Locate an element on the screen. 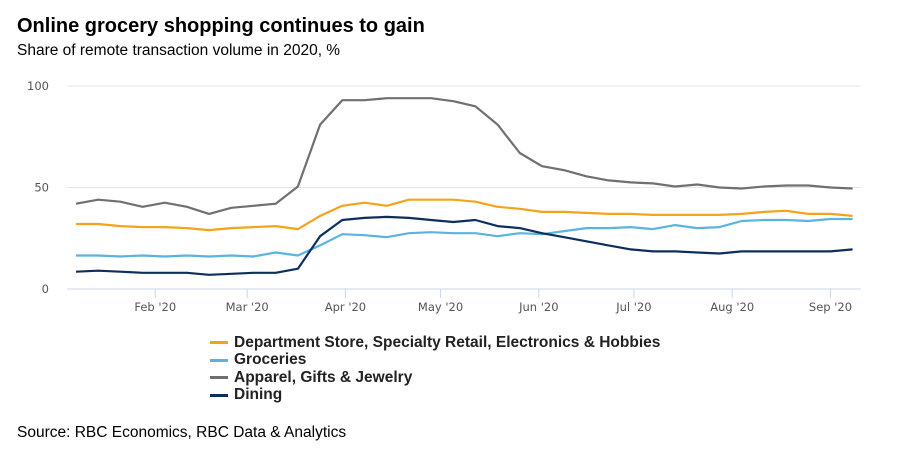  x-tick-label: Apr '20 is located at coordinates (345, 307).